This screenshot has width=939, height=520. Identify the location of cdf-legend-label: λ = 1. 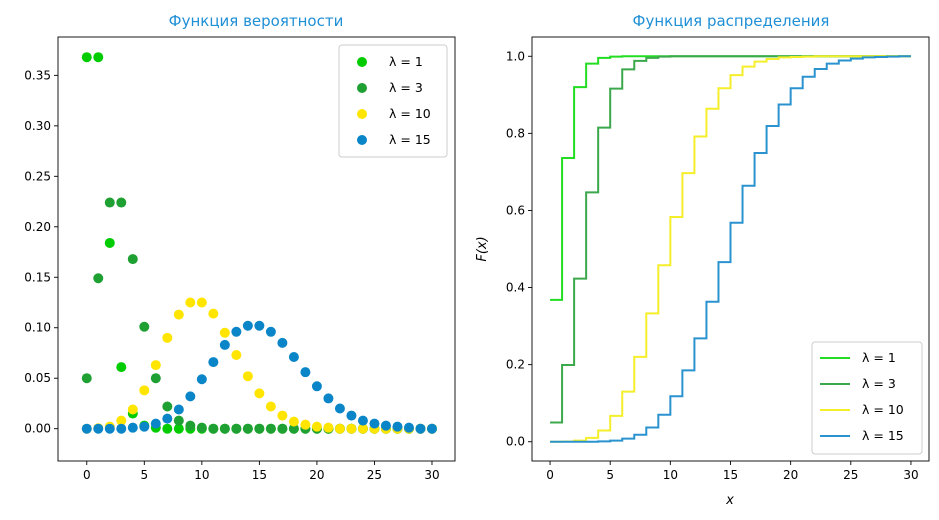
(879, 357).